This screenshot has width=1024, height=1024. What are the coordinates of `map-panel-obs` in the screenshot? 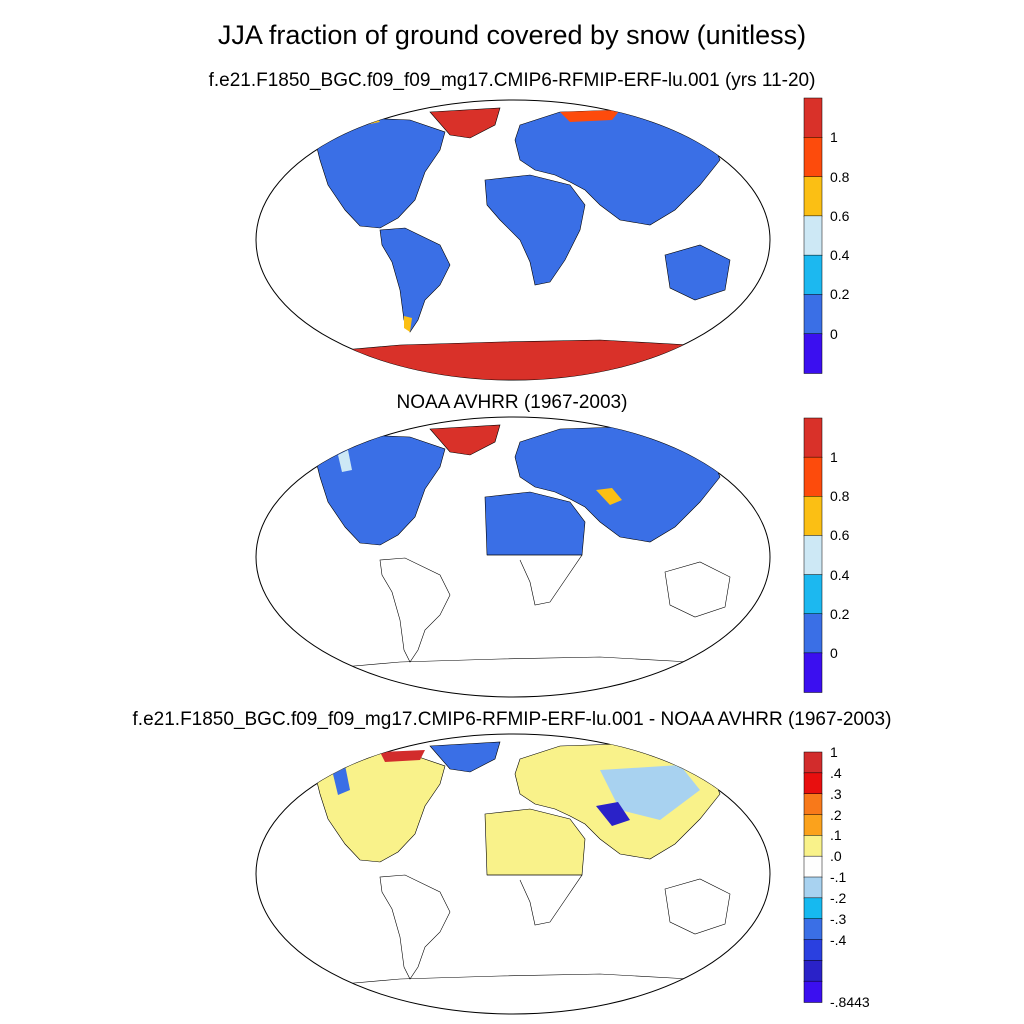 It's located at (513, 557).